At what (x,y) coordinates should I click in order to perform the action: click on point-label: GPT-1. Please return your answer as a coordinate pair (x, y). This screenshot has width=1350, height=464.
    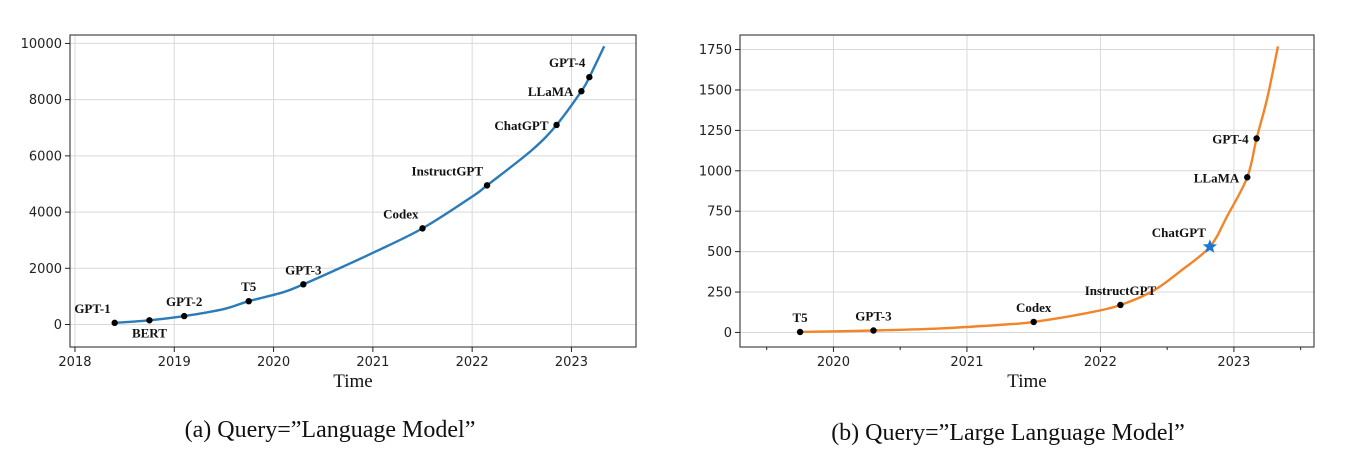
    Looking at the image, I should click on (92, 308).